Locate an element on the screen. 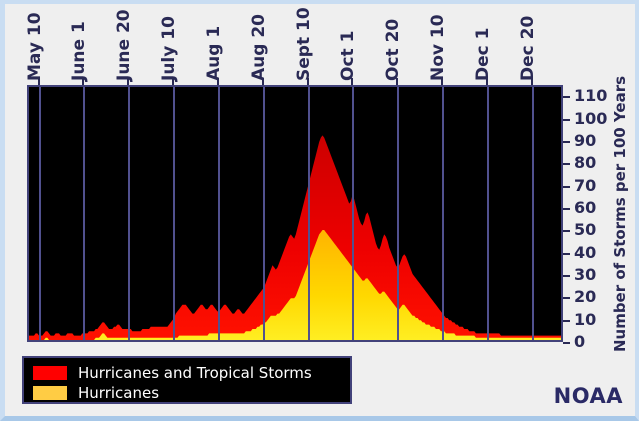 The width and height of the screenshot is (639, 421). x-tick-label: Sept 10 is located at coordinates (304, 44).